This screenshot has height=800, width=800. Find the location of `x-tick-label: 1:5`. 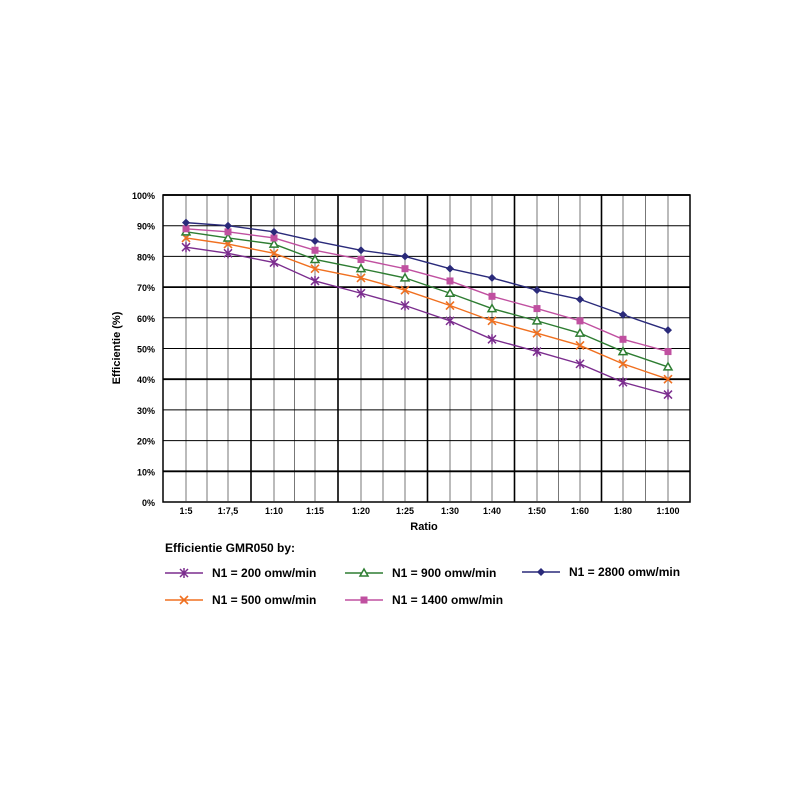

x-tick-label: 1:5 is located at coordinates (185, 511).